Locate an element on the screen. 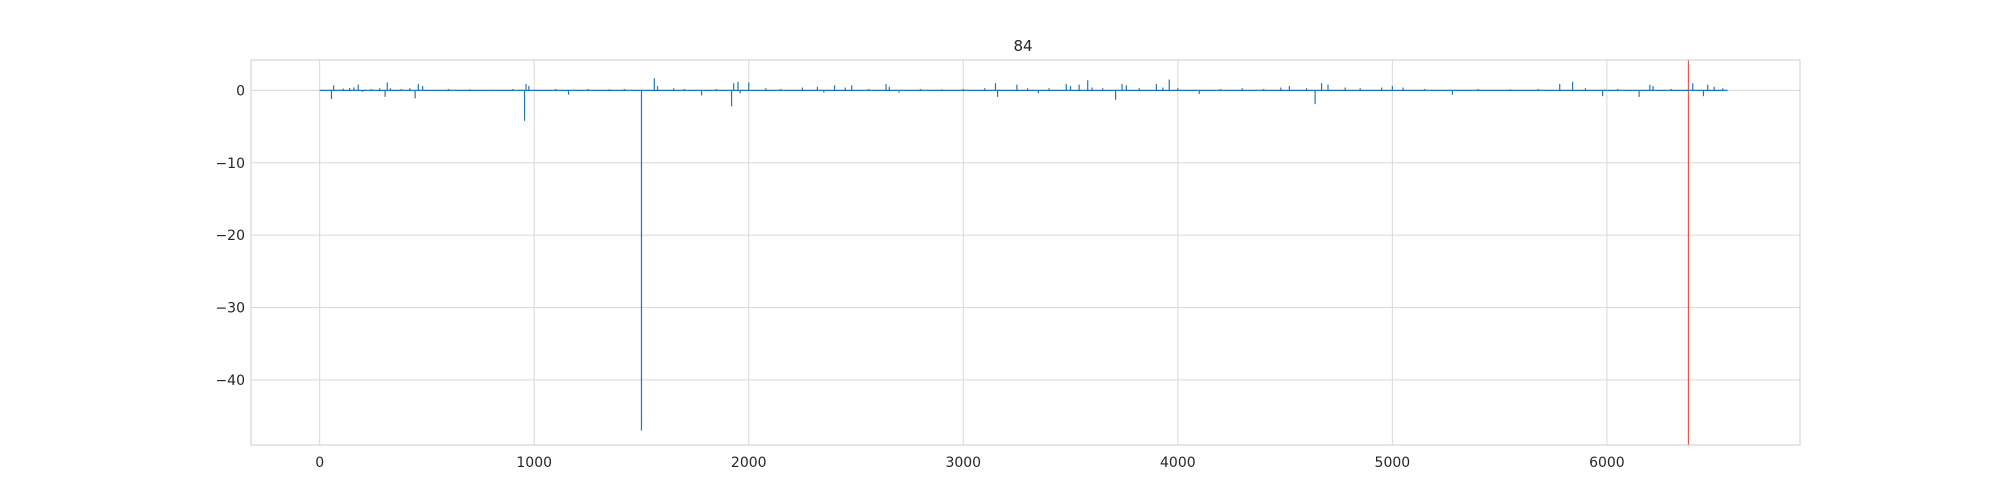  y-tick-label: −20 is located at coordinates (230, 236).